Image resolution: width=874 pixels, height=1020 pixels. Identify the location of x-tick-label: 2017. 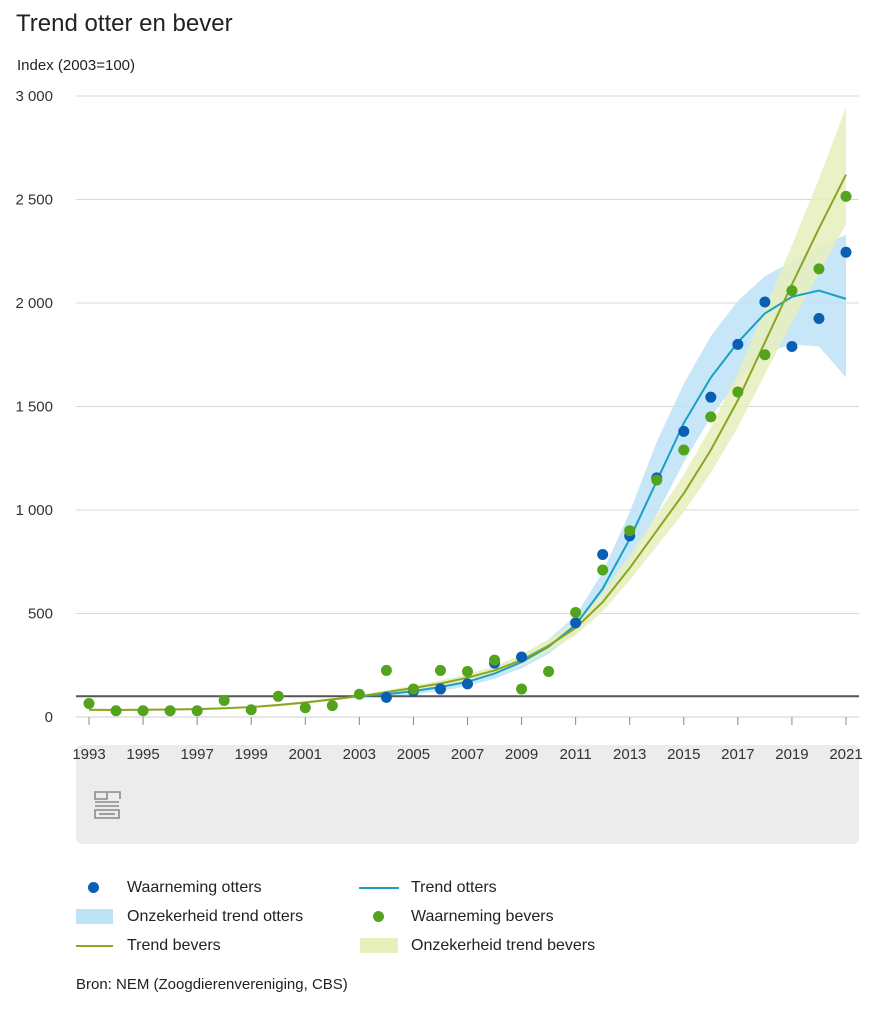
(737, 754).